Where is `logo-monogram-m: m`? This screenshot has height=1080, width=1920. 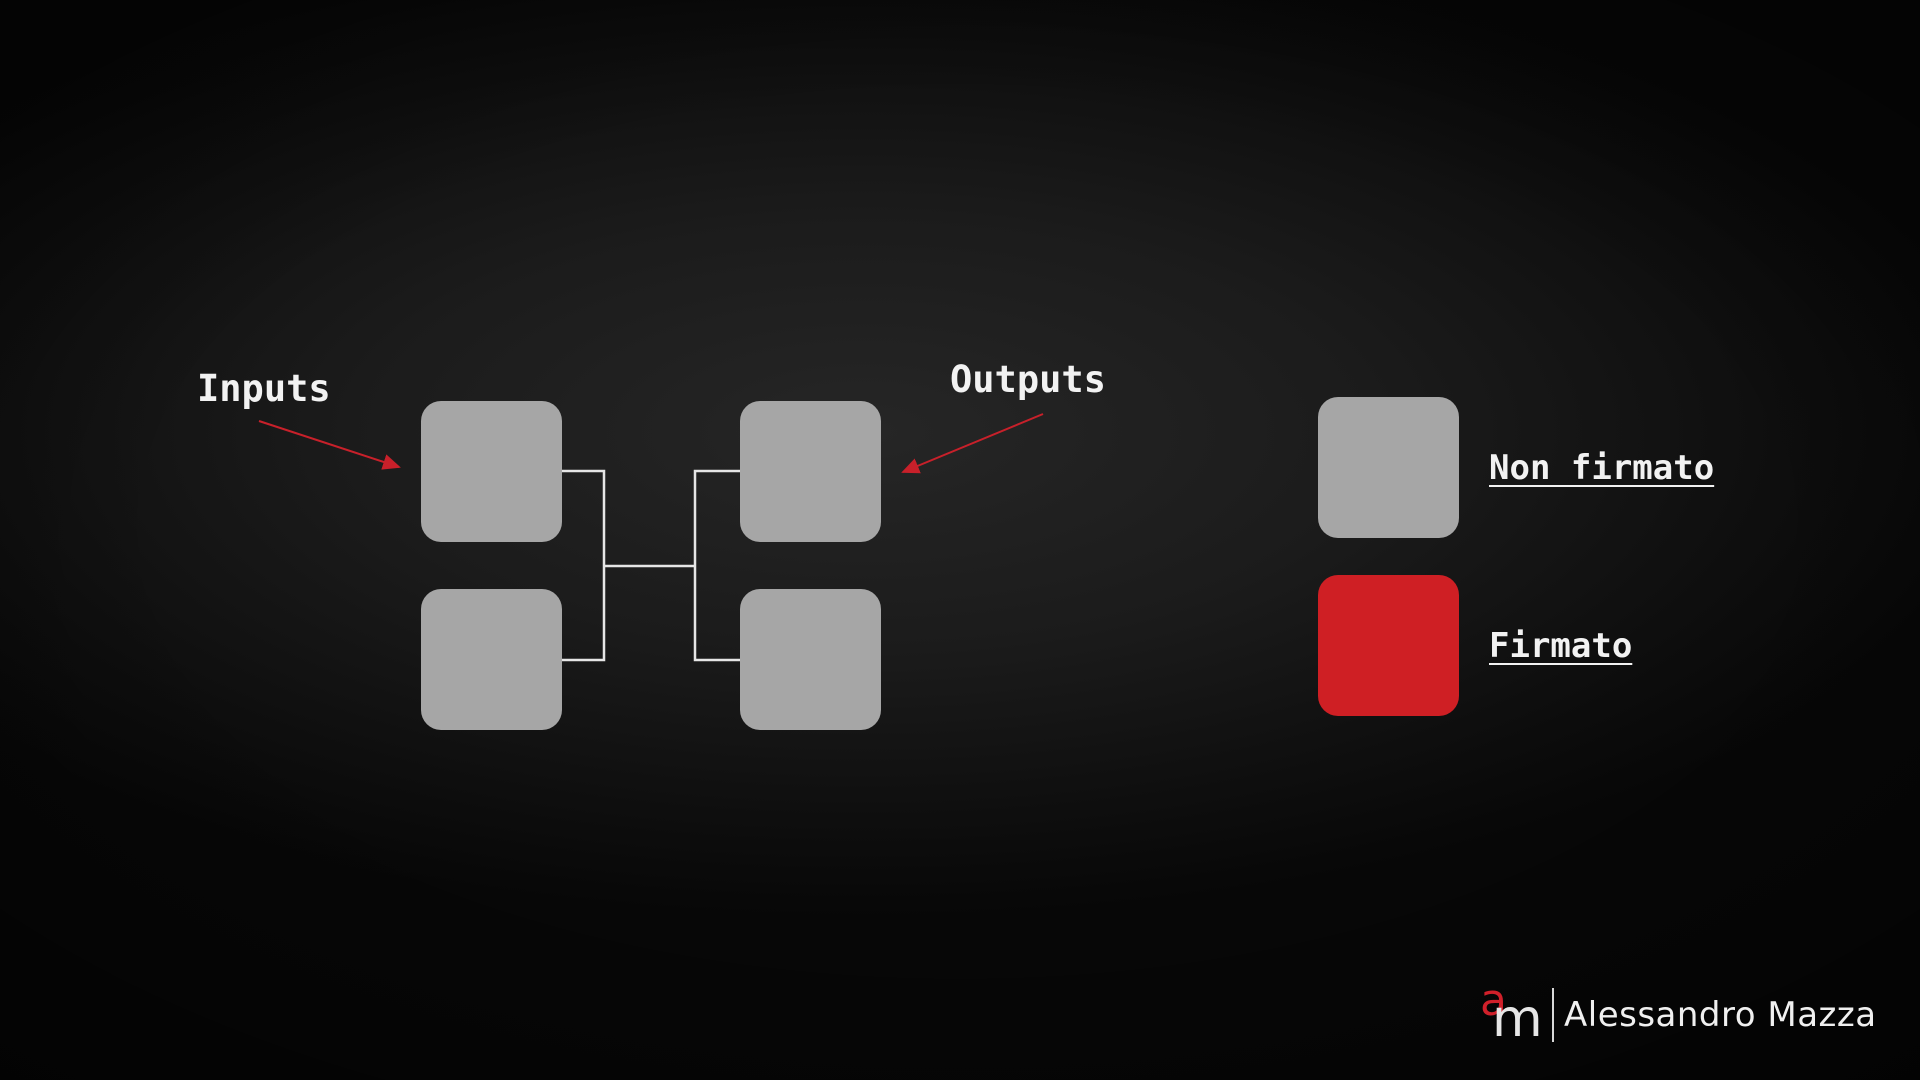 logo-monogram-m: m is located at coordinates (1517, 1019).